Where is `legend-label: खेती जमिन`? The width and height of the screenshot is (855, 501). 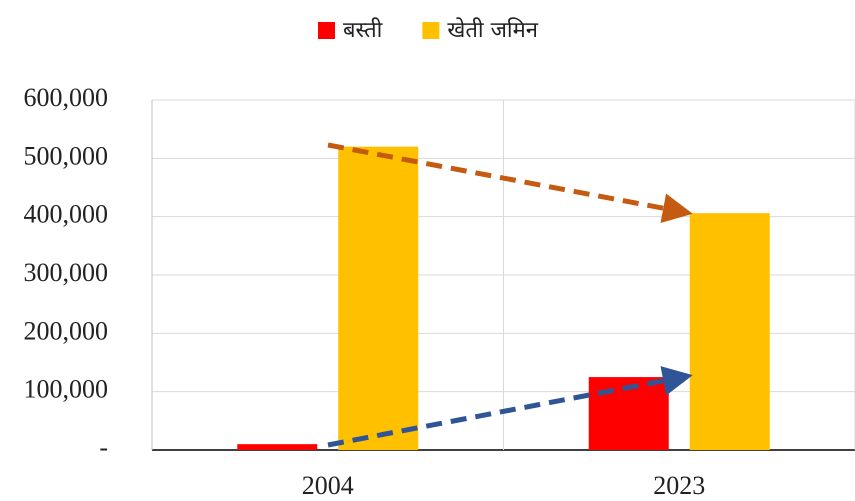 legend-label: खेती जमिन is located at coordinates (492, 30).